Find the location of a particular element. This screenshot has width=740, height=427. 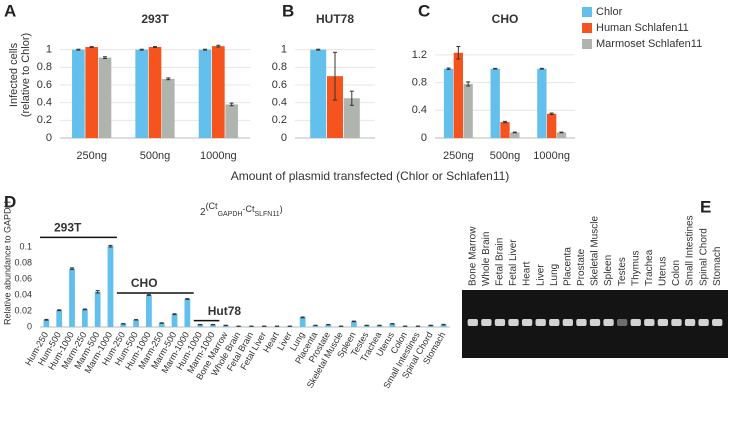

panel-letter: A is located at coordinates (10, 10).